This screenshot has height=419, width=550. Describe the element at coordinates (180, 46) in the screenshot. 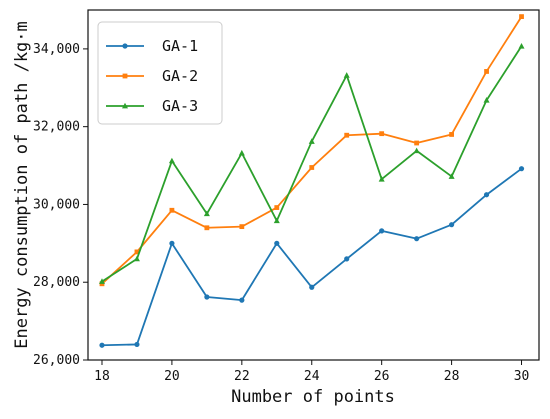

I see `legend-label-ga-1: GA-1` at that location.